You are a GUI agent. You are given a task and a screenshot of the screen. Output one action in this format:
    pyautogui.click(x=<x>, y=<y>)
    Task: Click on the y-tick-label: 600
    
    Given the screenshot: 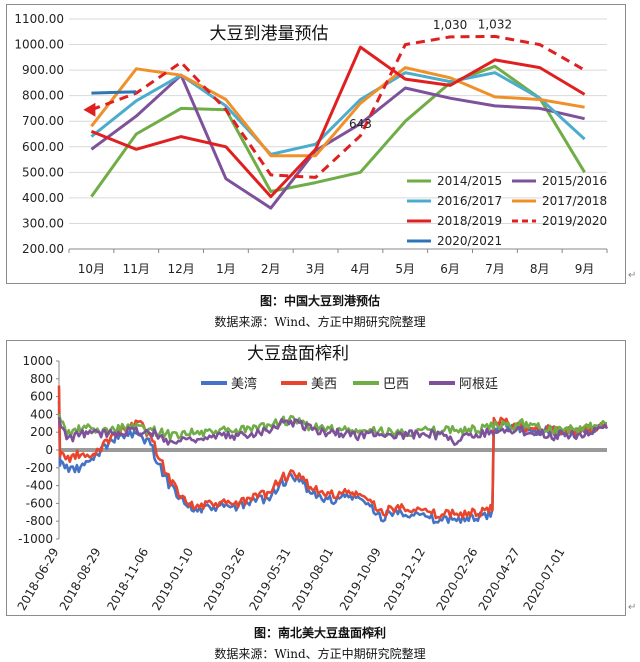 What is the action you would take?
    pyautogui.click(x=41, y=397)
    